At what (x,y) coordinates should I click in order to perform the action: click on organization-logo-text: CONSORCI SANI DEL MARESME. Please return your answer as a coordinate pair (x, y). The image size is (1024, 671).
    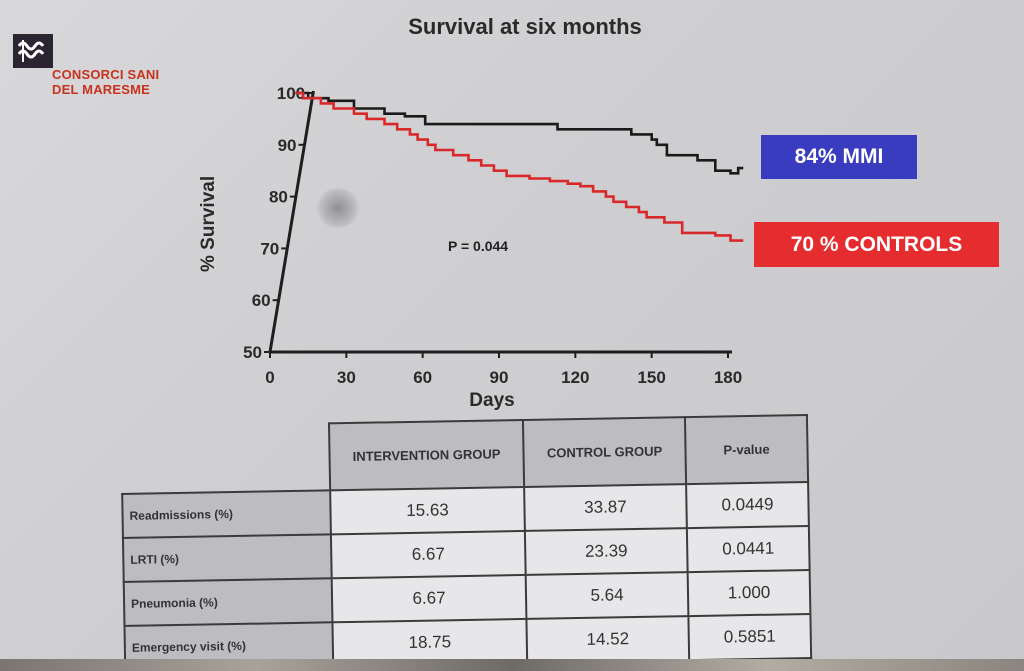
    Looking at the image, I should click on (105, 82).